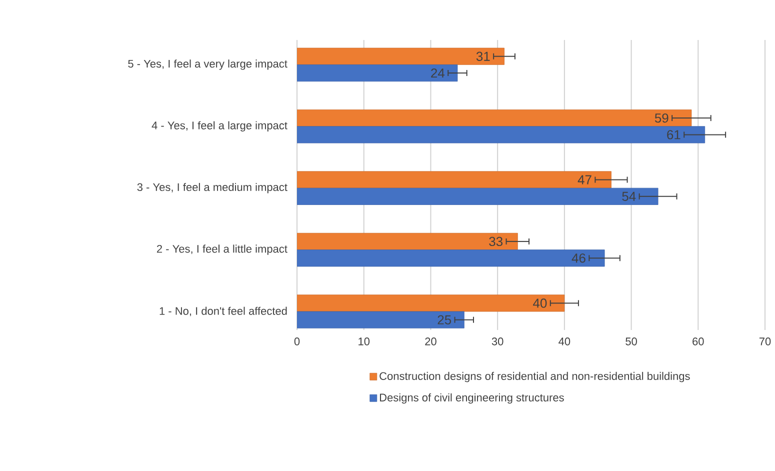  I want to click on x-tick-label: 70, so click(765, 342).